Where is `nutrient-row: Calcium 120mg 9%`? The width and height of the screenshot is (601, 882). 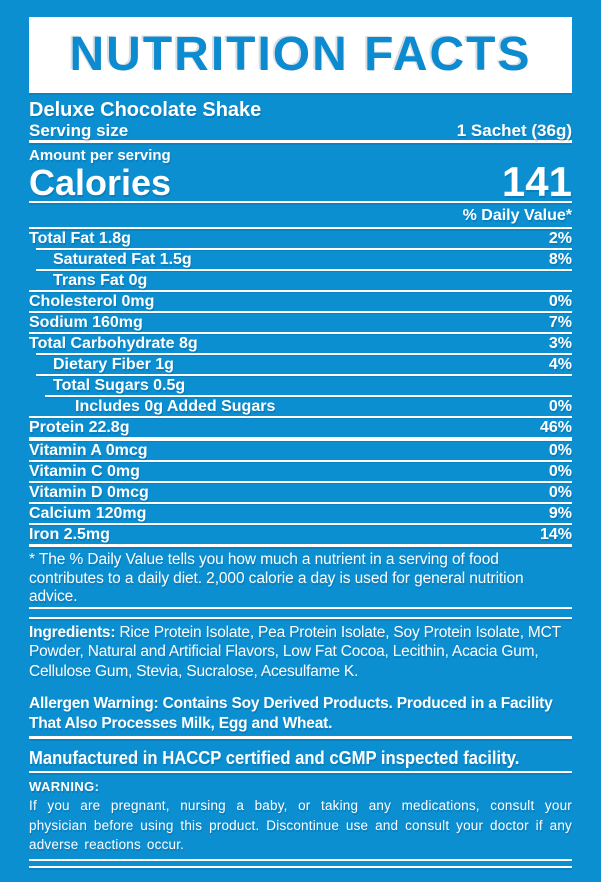
nutrient-row: Calcium 120mg 9% is located at coordinates (300, 513).